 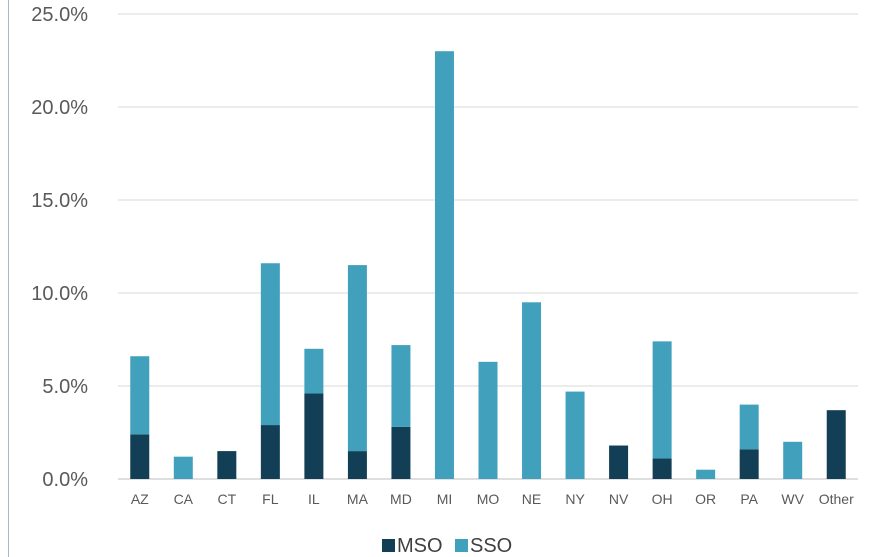 What do you see at coordinates (749, 499) in the screenshot?
I see `x-tick-label: PA` at bounding box center [749, 499].